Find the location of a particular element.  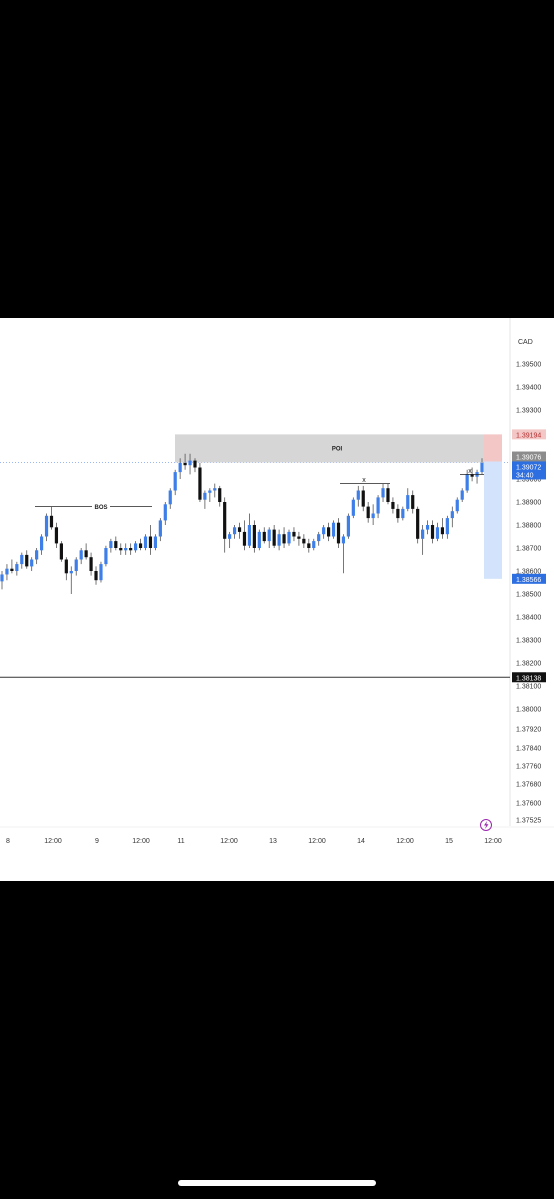

price-tick-label: 1.38600 is located at coordinates (528, 572).